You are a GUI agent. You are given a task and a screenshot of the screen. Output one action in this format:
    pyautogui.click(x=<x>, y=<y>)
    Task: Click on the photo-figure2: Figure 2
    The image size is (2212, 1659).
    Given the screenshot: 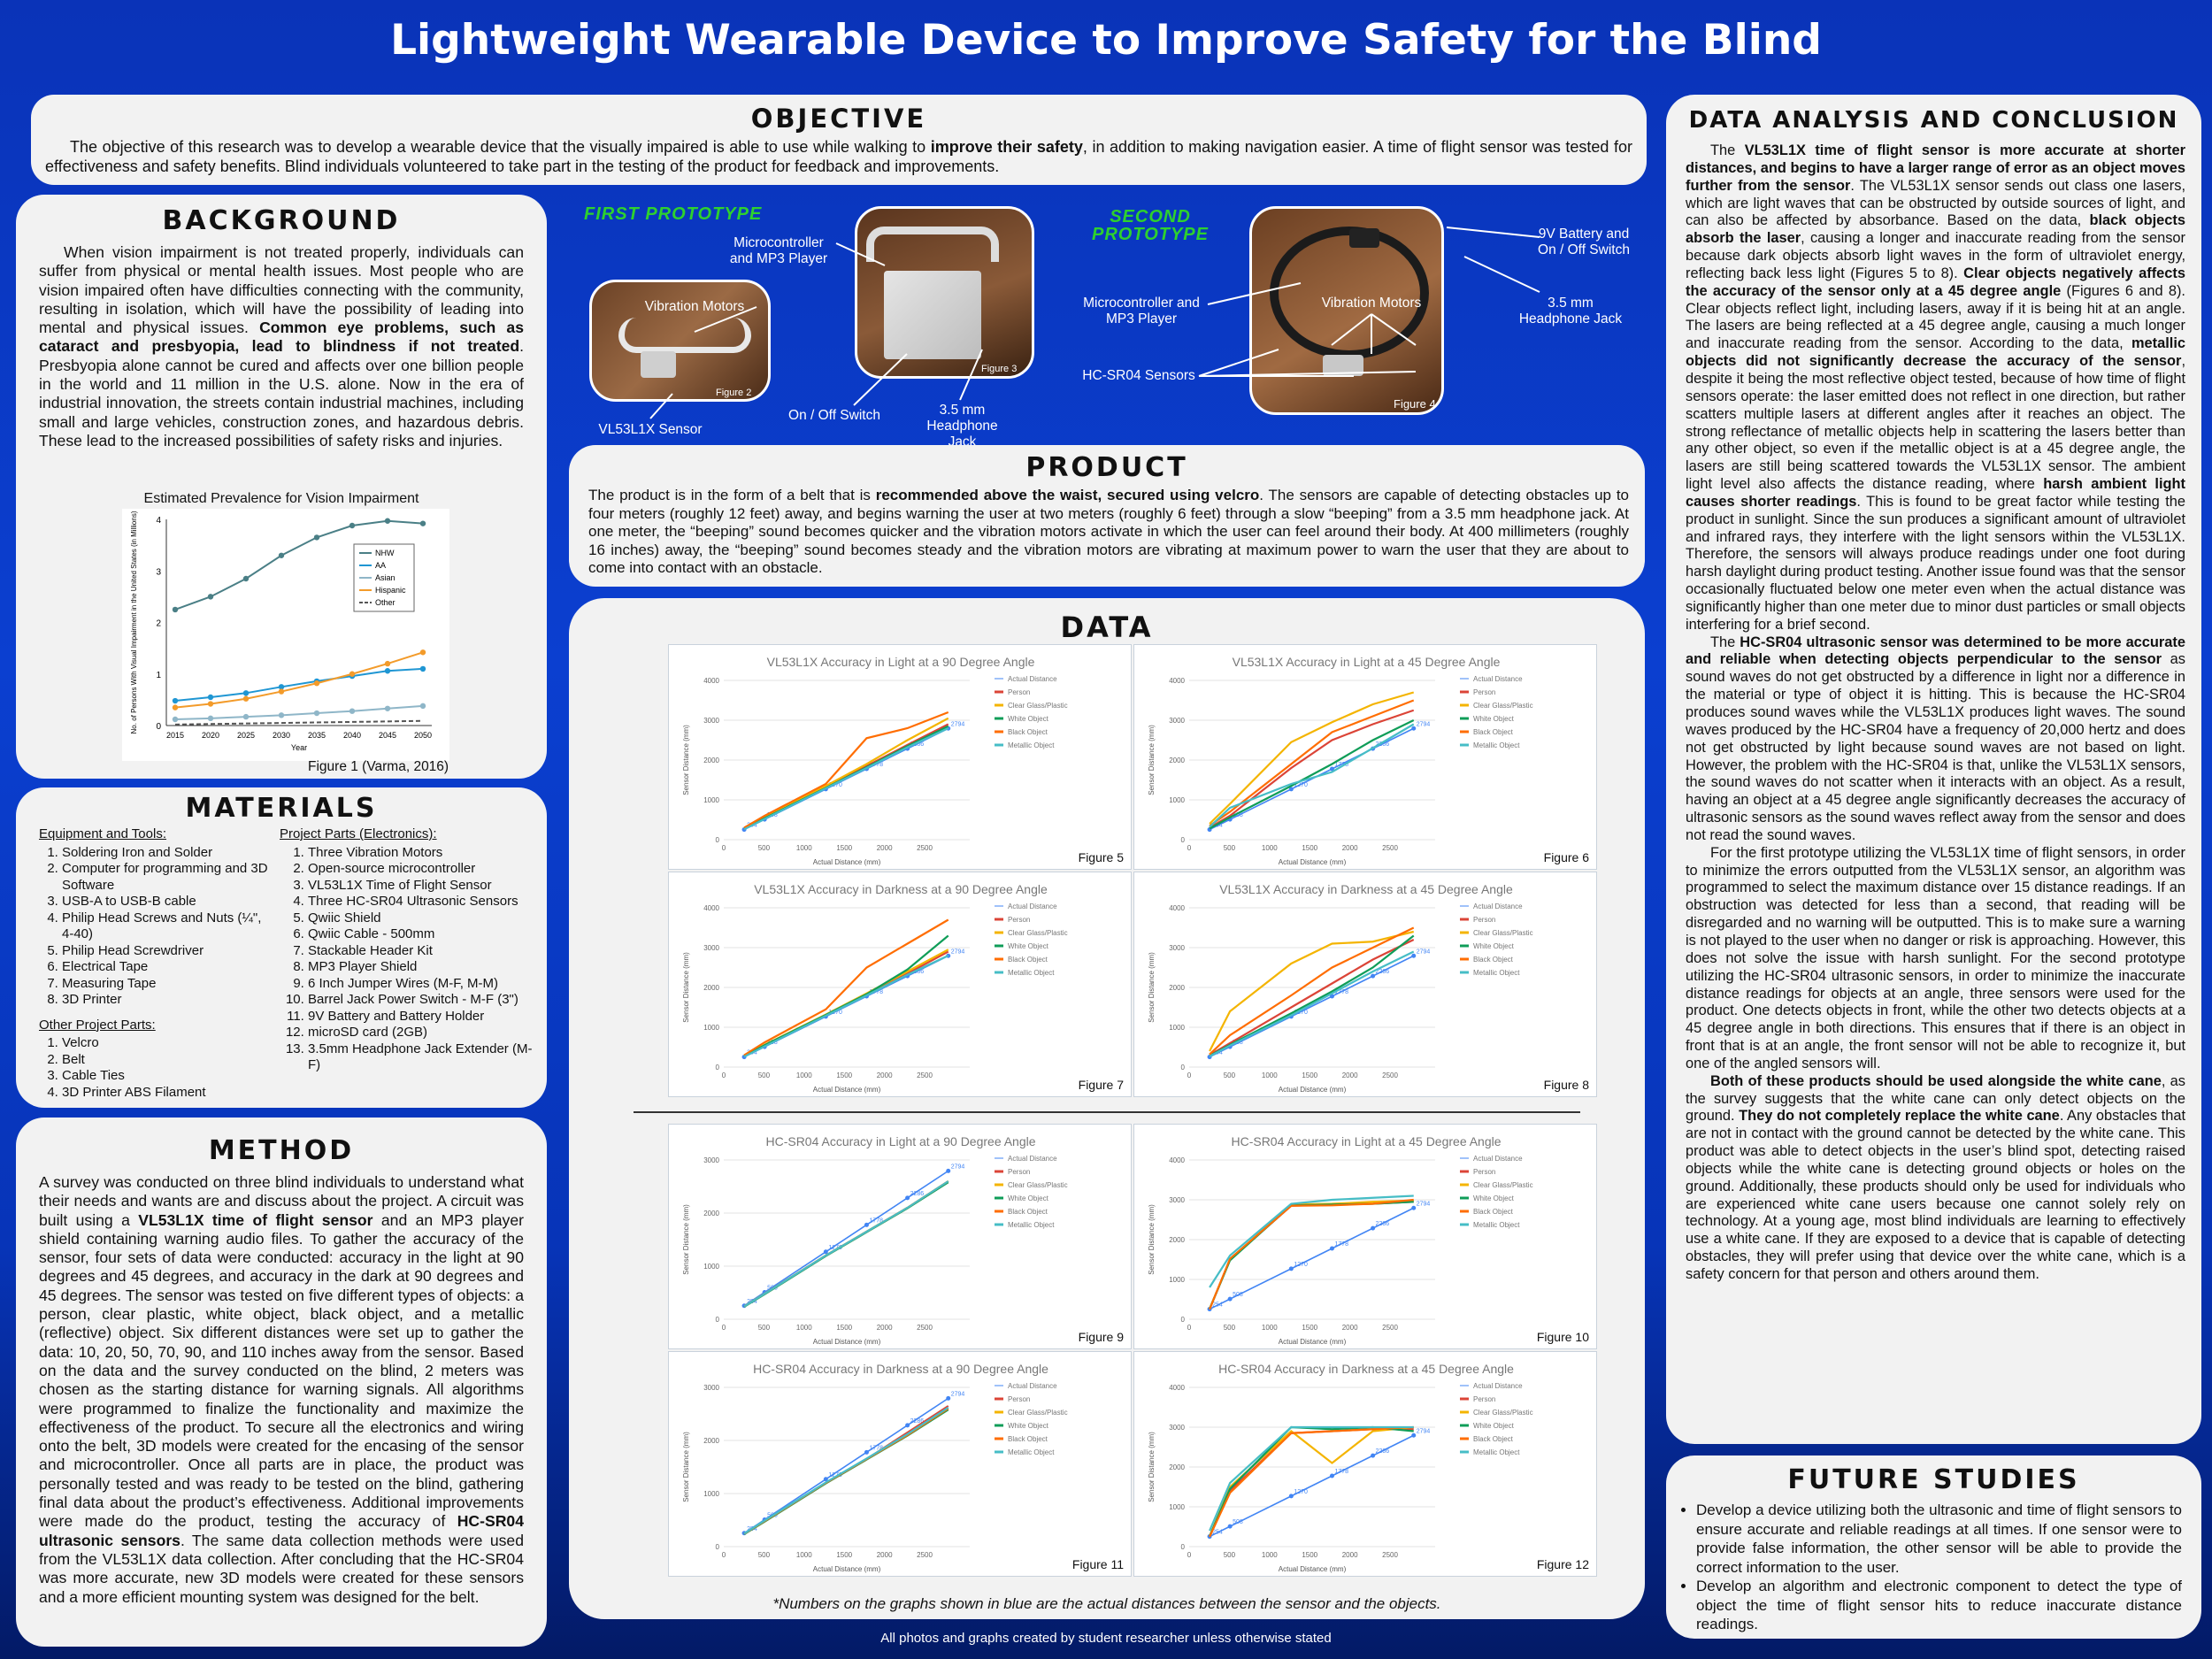 What is the action you would take?
    pyautogui.click(x=680, y=341)
    